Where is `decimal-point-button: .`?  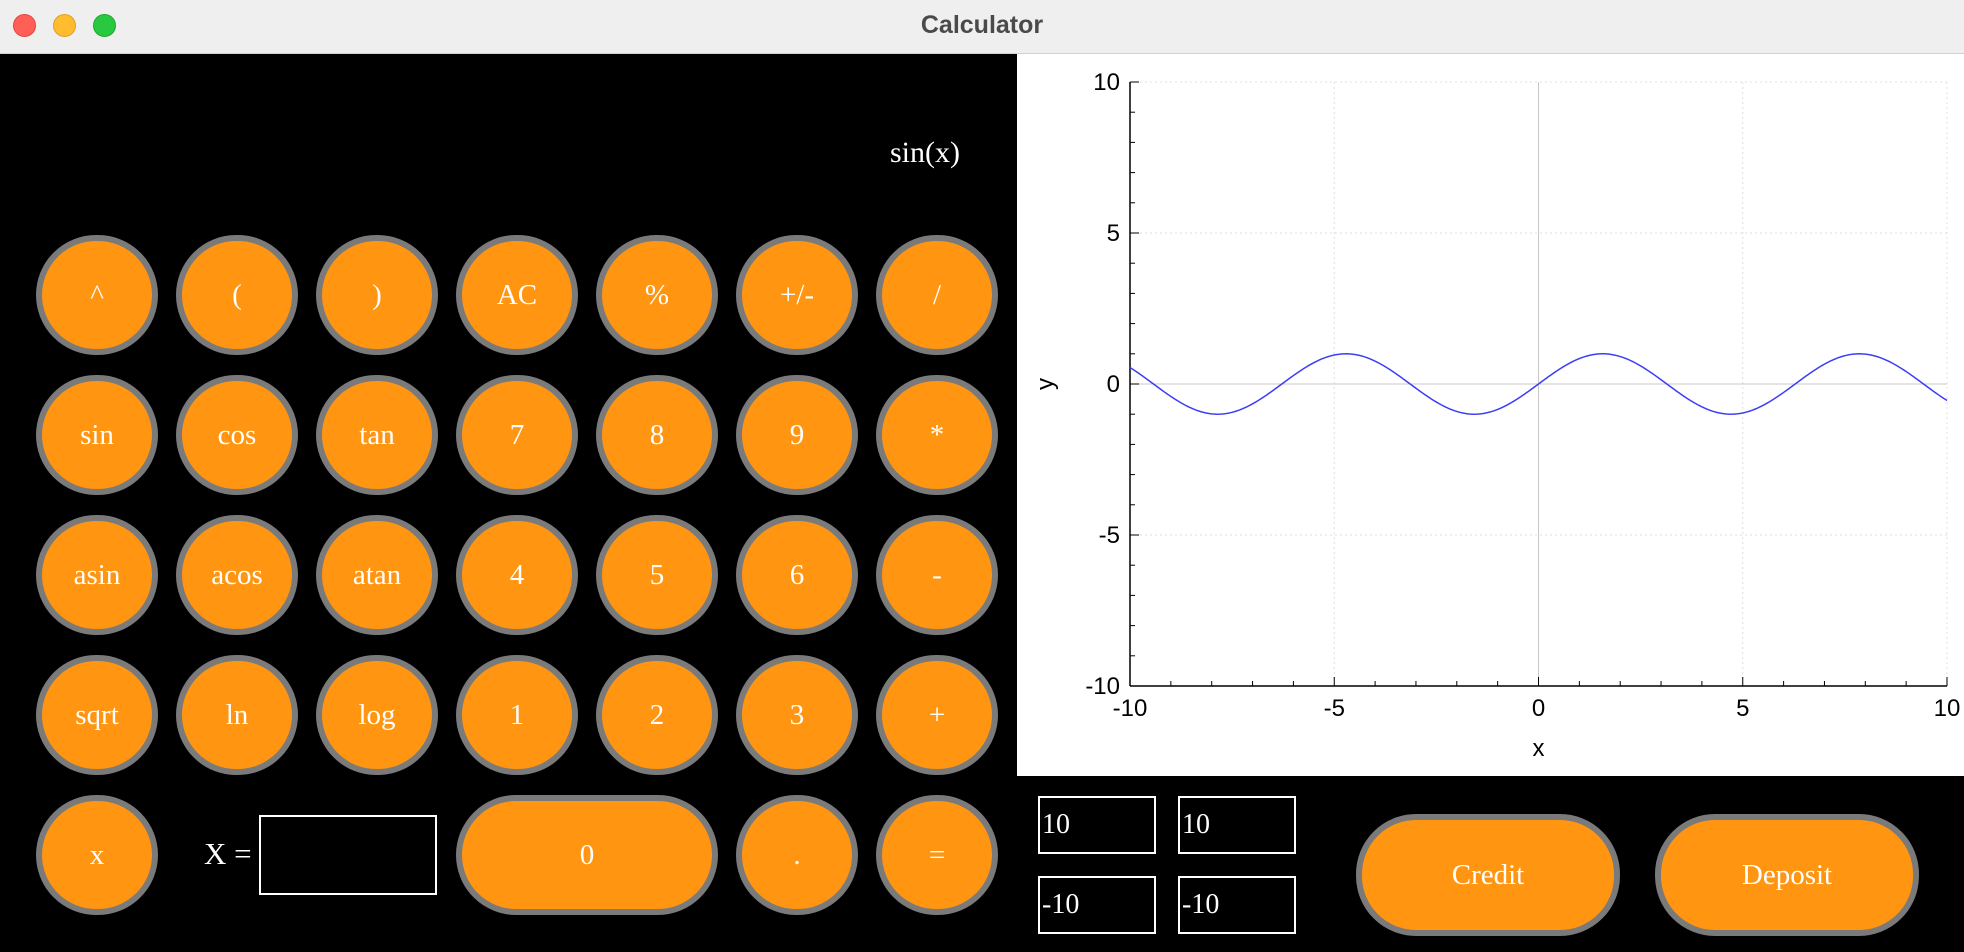 decimal-point-button: . is located at coordinates (797, 855).